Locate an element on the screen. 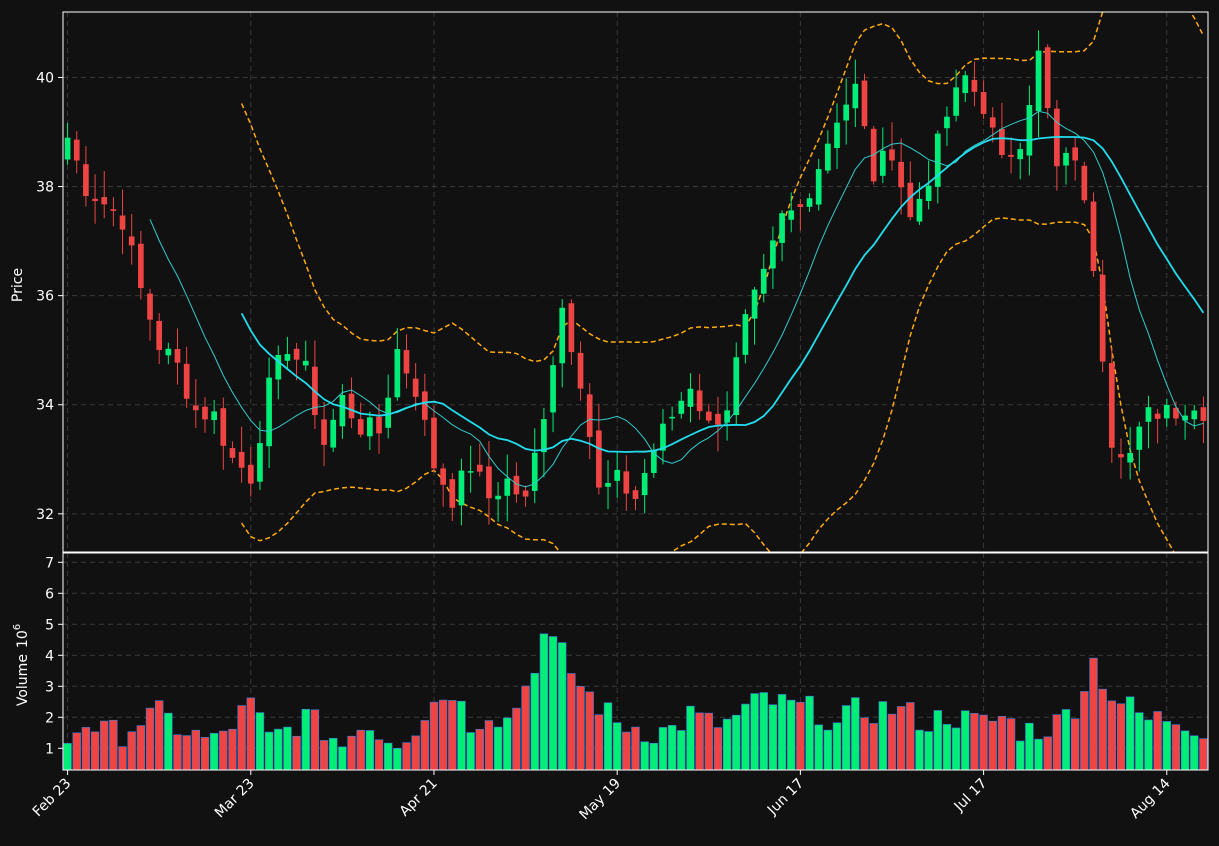 This screenshot has height=846, width=1219. volume-label-text: Volume is located at coordinates (23, 680).